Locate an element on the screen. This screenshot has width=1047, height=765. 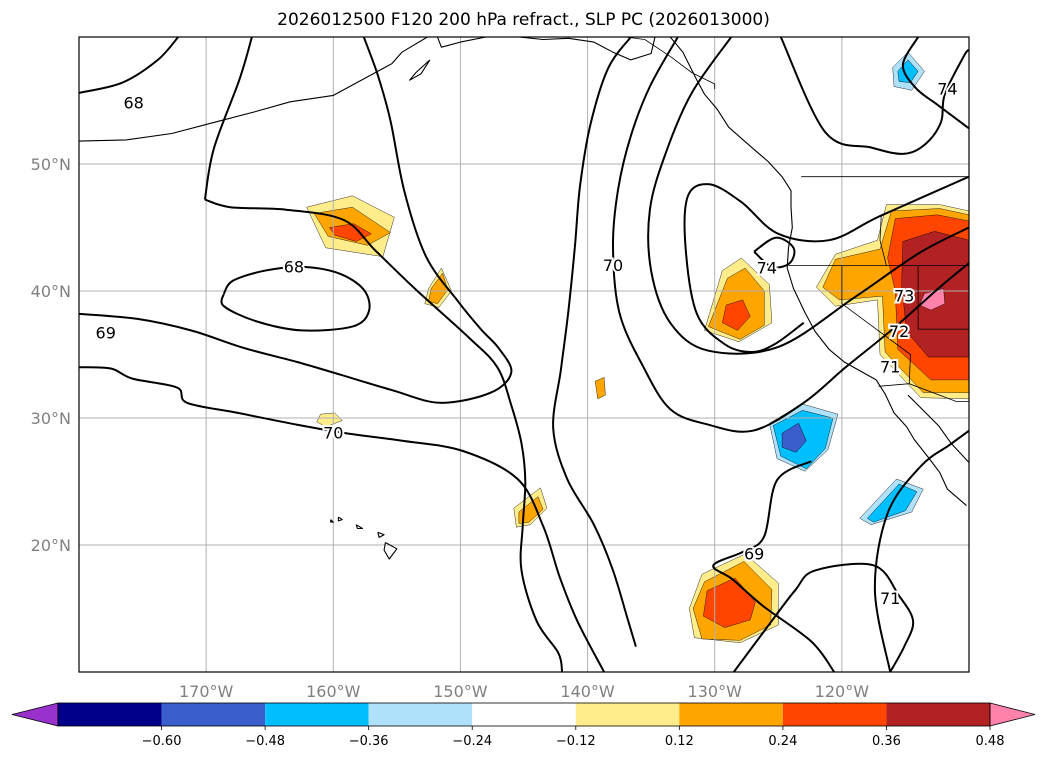
colorbar-tick-label: 0.12 is located at coordinates (679, 741).